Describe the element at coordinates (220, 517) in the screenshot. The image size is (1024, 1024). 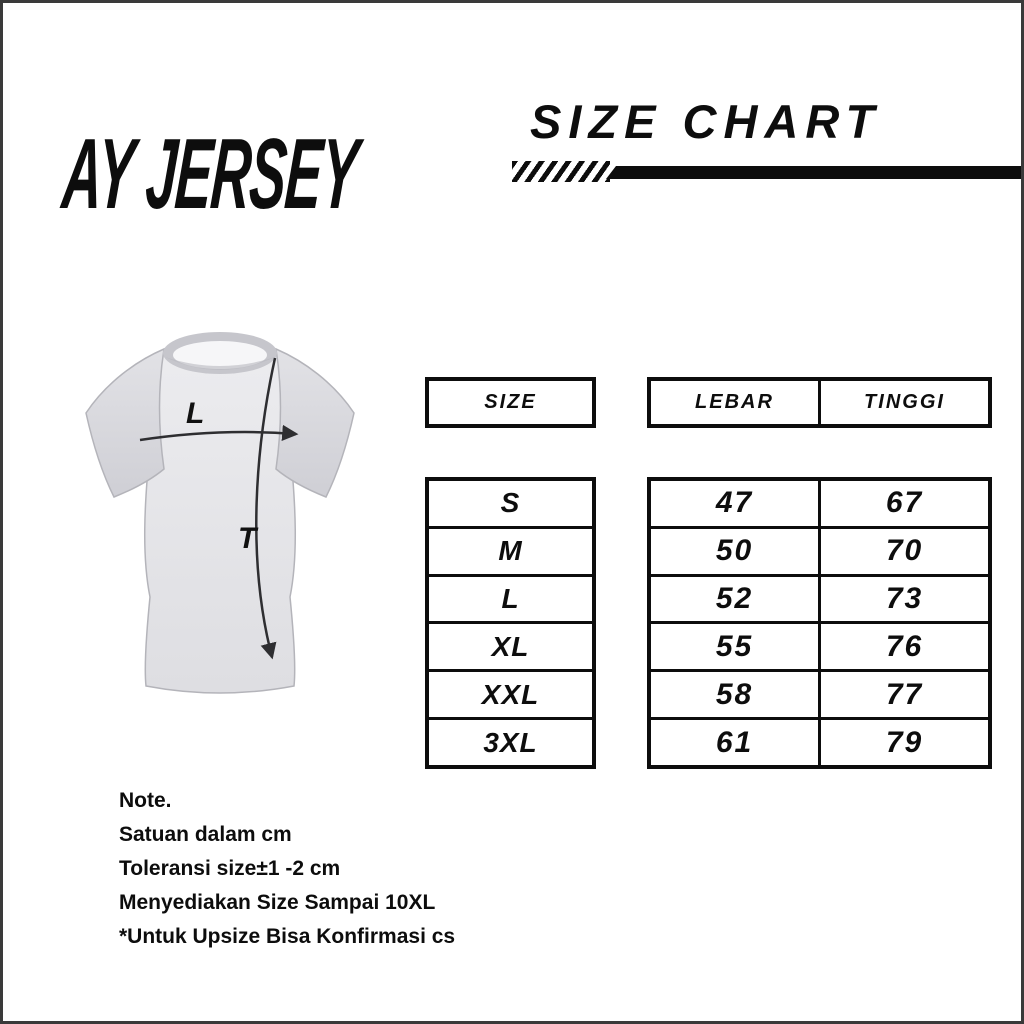
I see `shirt-torso` at that location.